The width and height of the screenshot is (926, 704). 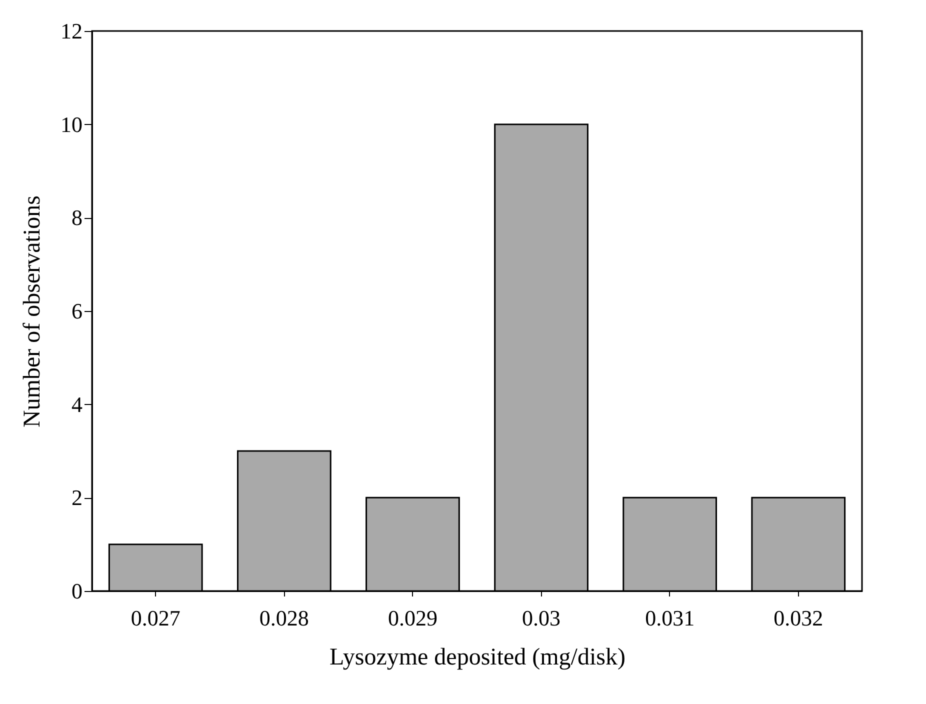 What do you see at coordinates (77, 591) in the screenshot?
I see `y-tick-label: 0` at bounding box center [77, 591].